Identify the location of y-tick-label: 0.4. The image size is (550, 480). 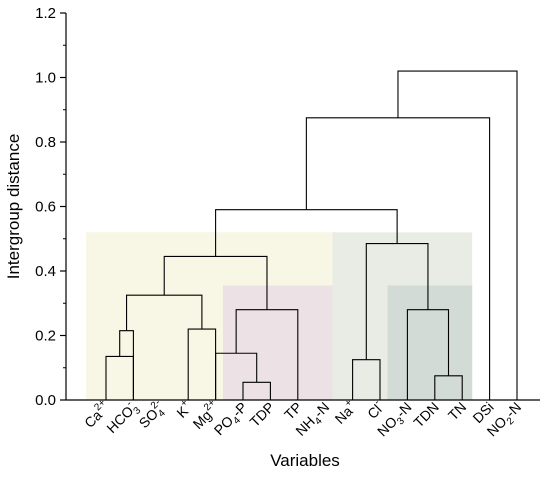
(45, 271).